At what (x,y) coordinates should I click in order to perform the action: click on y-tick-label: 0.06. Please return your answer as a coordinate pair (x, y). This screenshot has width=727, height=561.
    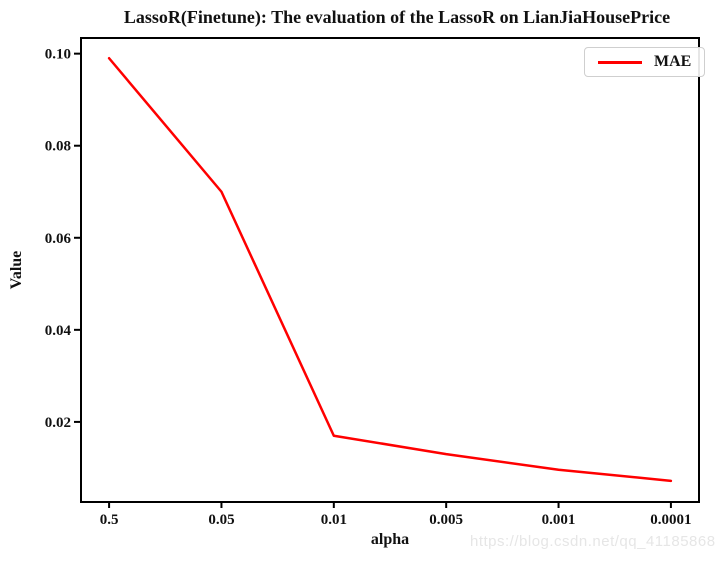
    Looking at the image, I should click on (58, 239).